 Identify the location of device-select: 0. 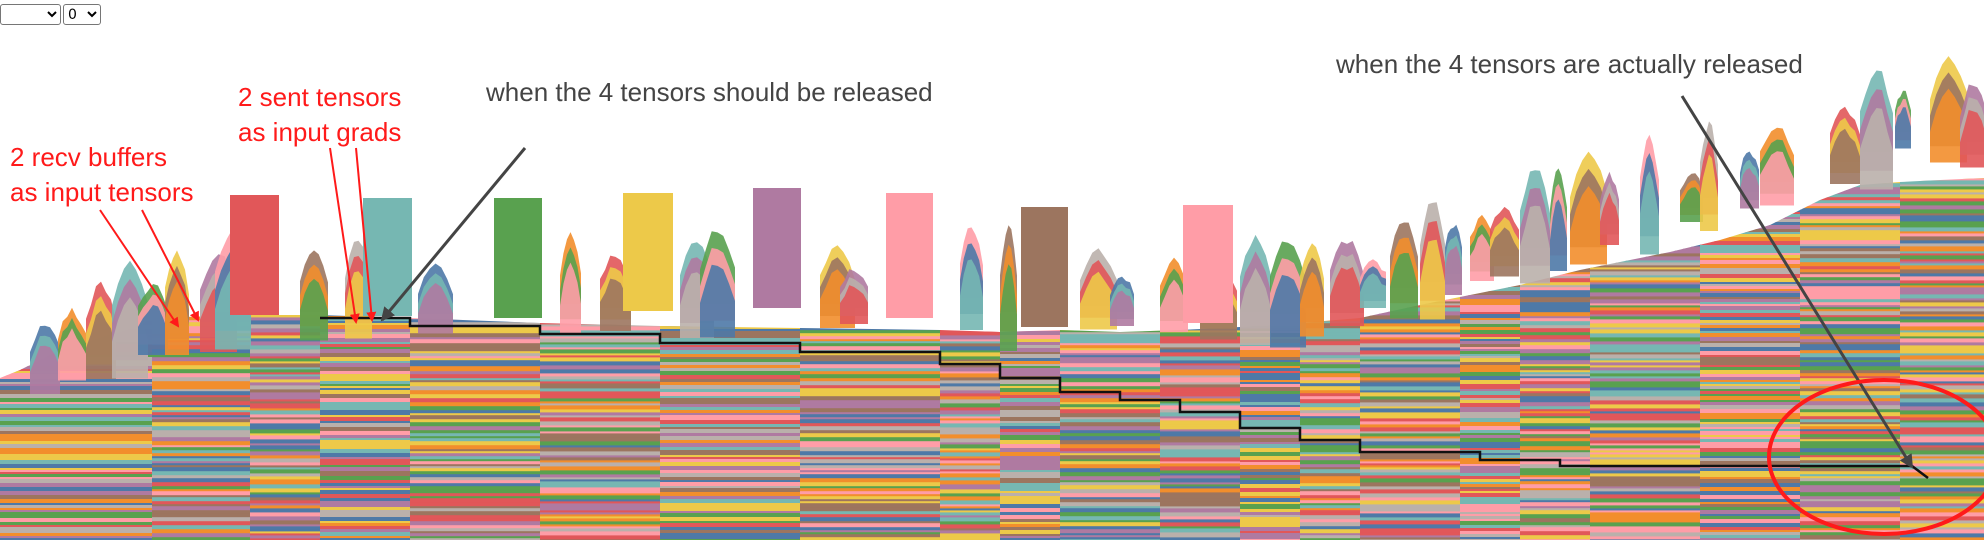
(82, 14).